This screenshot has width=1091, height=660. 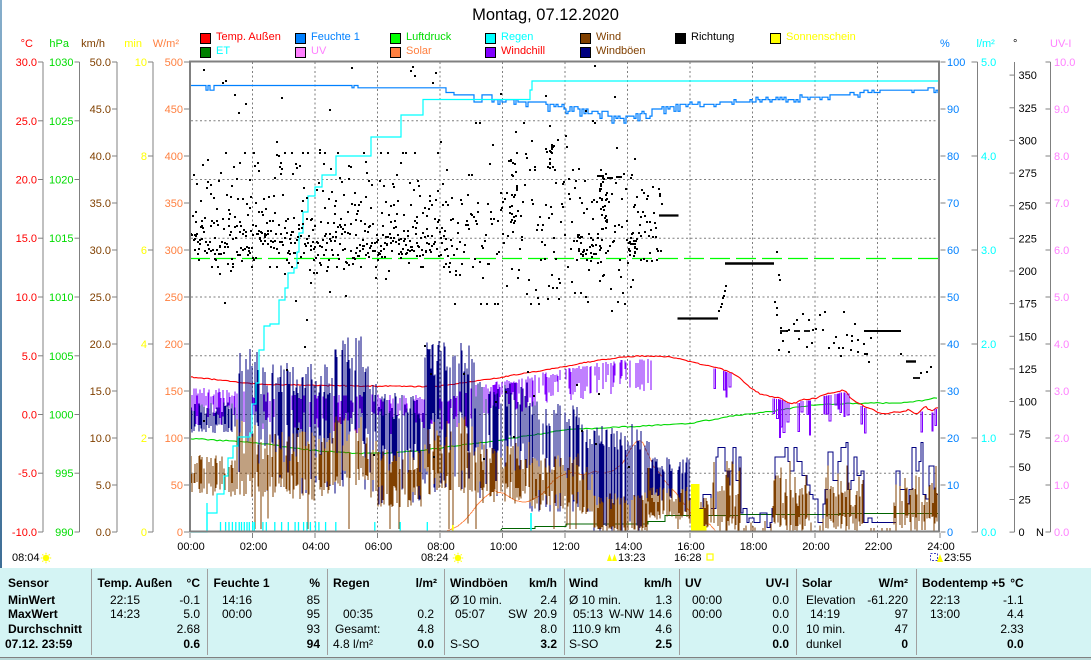 What do you see at coordinates (816, 547) in the screenshot?
I see `svg-text: 20:00` at bounding box center [816, 547].